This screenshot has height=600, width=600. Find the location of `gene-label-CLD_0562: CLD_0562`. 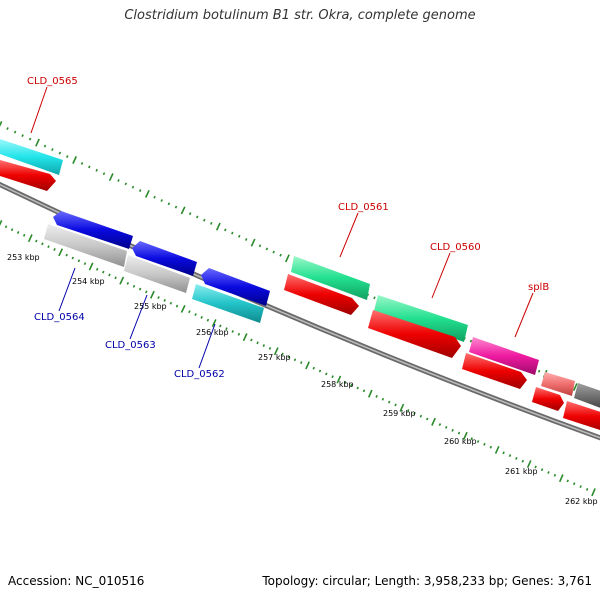

gene-label-CLD_0562: CLD_0562 is located at coordinates (199, 374).